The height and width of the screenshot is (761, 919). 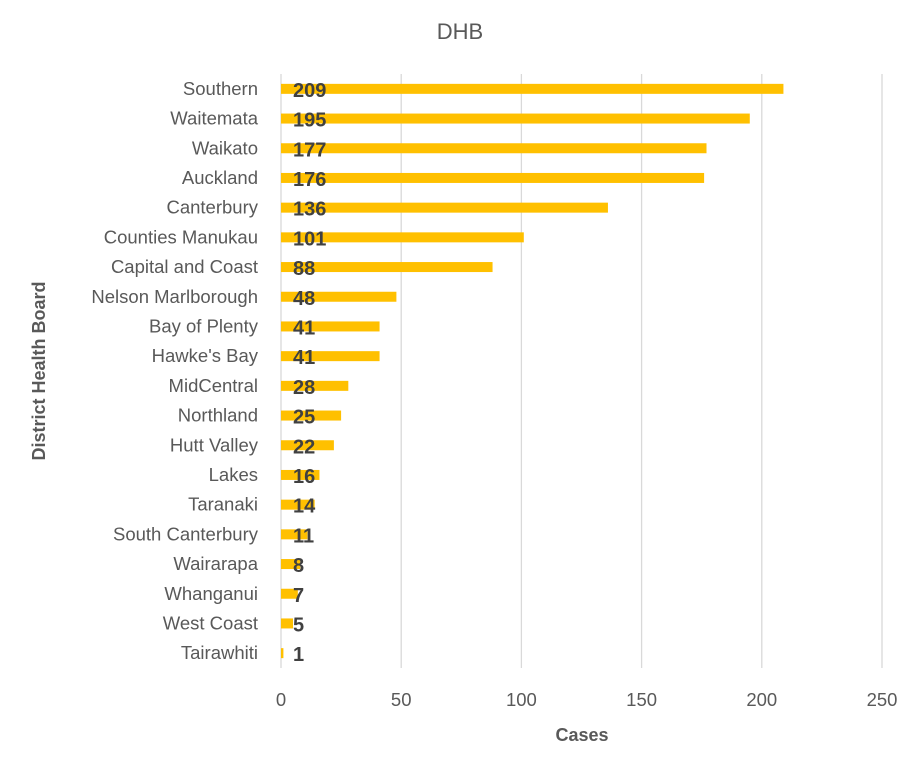 I want to click on data-label-2: 177, so click(x=309, y=150).